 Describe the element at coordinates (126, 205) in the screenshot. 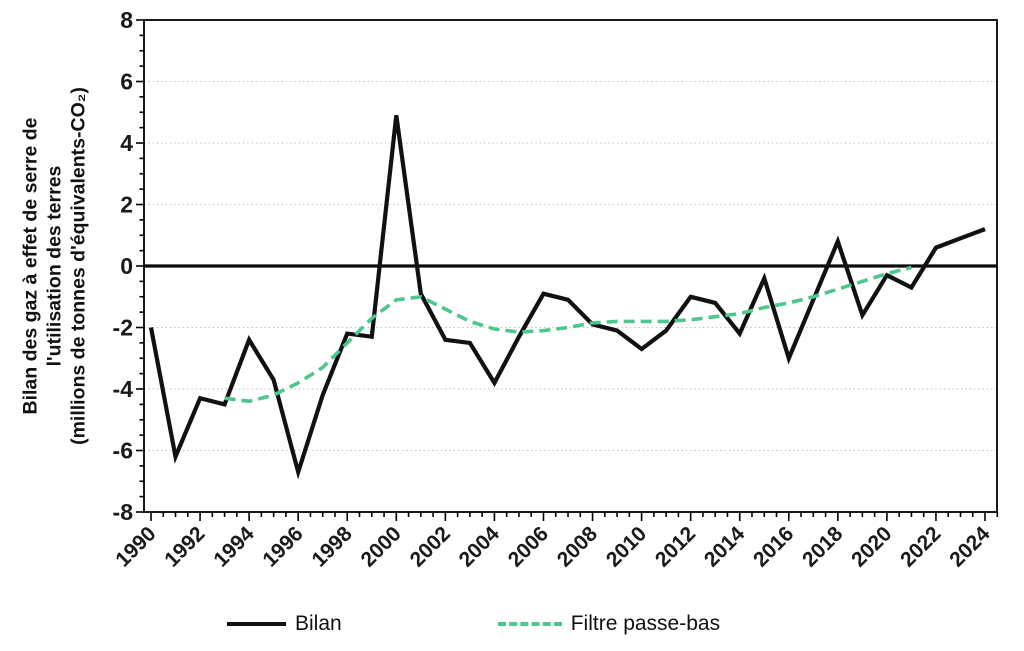

I see `y-tick-label: 2` at that location.